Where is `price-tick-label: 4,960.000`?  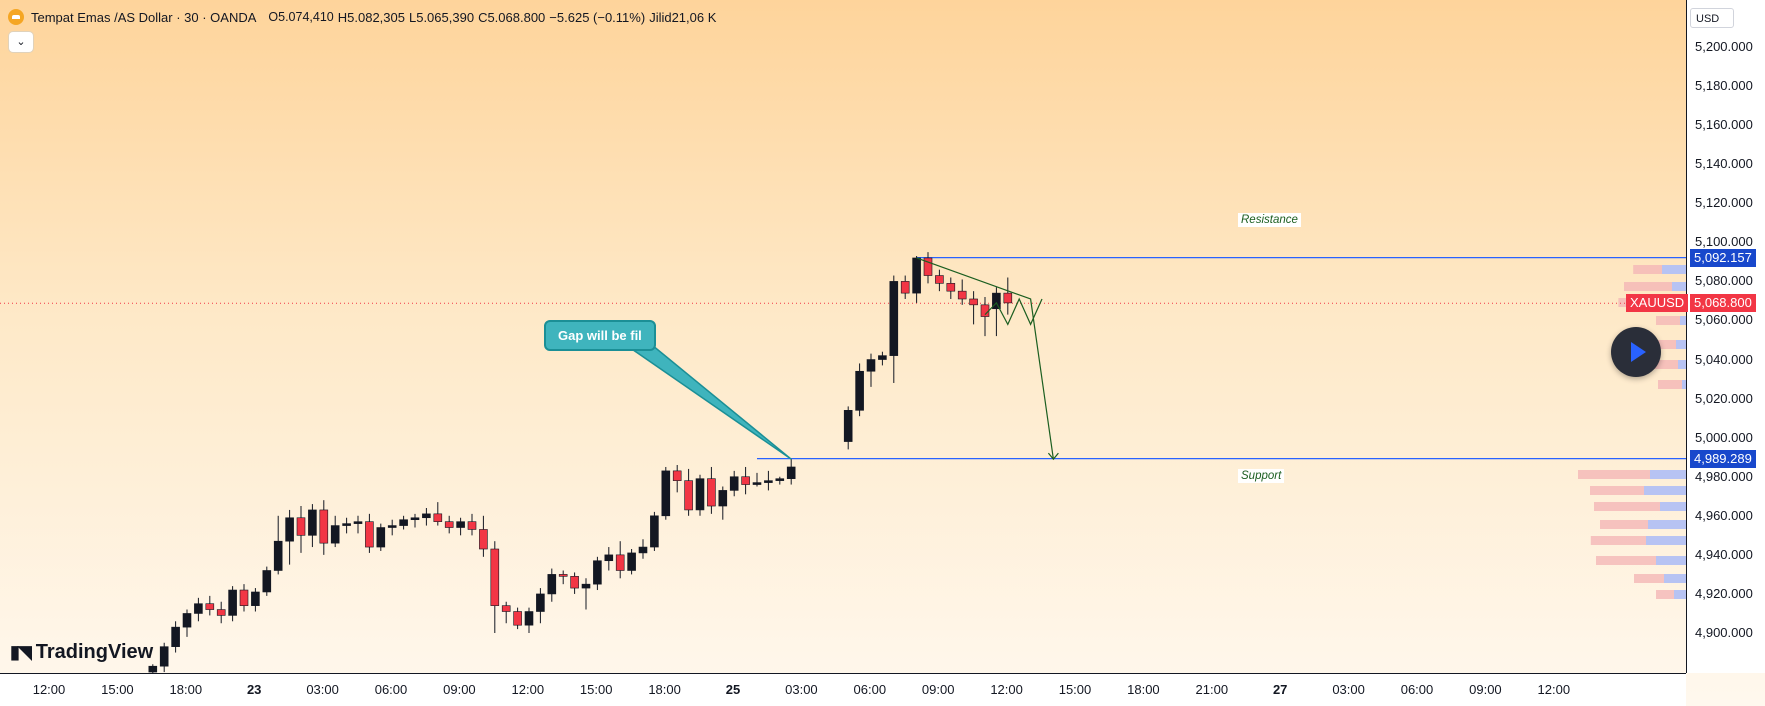
price-tick-label: 4,960.000 is located at coordinates (1724, 515).